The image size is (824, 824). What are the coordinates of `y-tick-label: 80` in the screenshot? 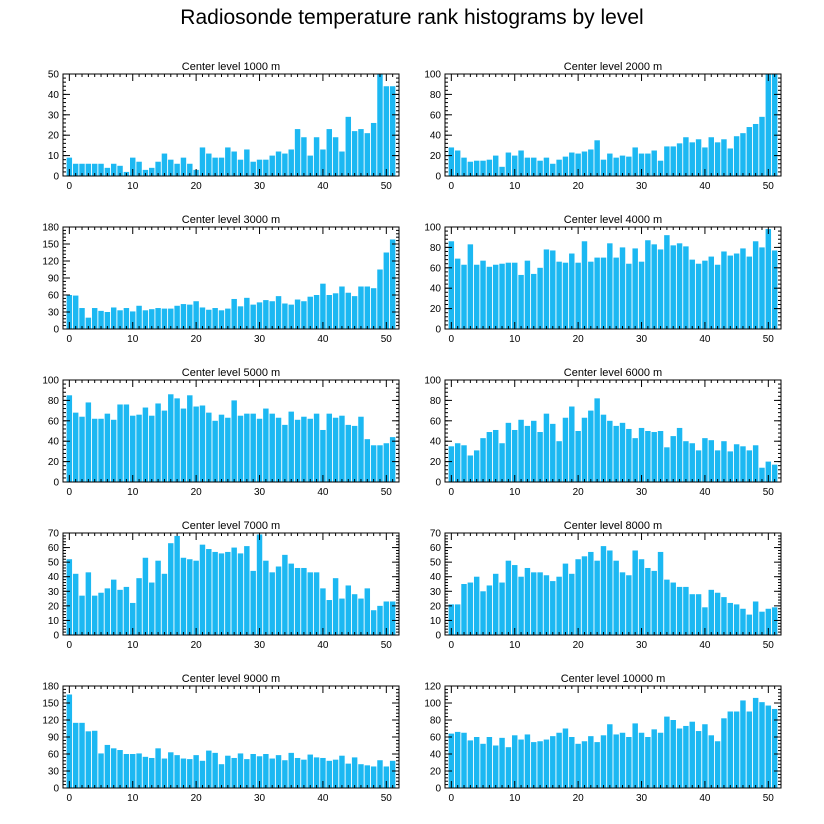 It's located at (54, 401).